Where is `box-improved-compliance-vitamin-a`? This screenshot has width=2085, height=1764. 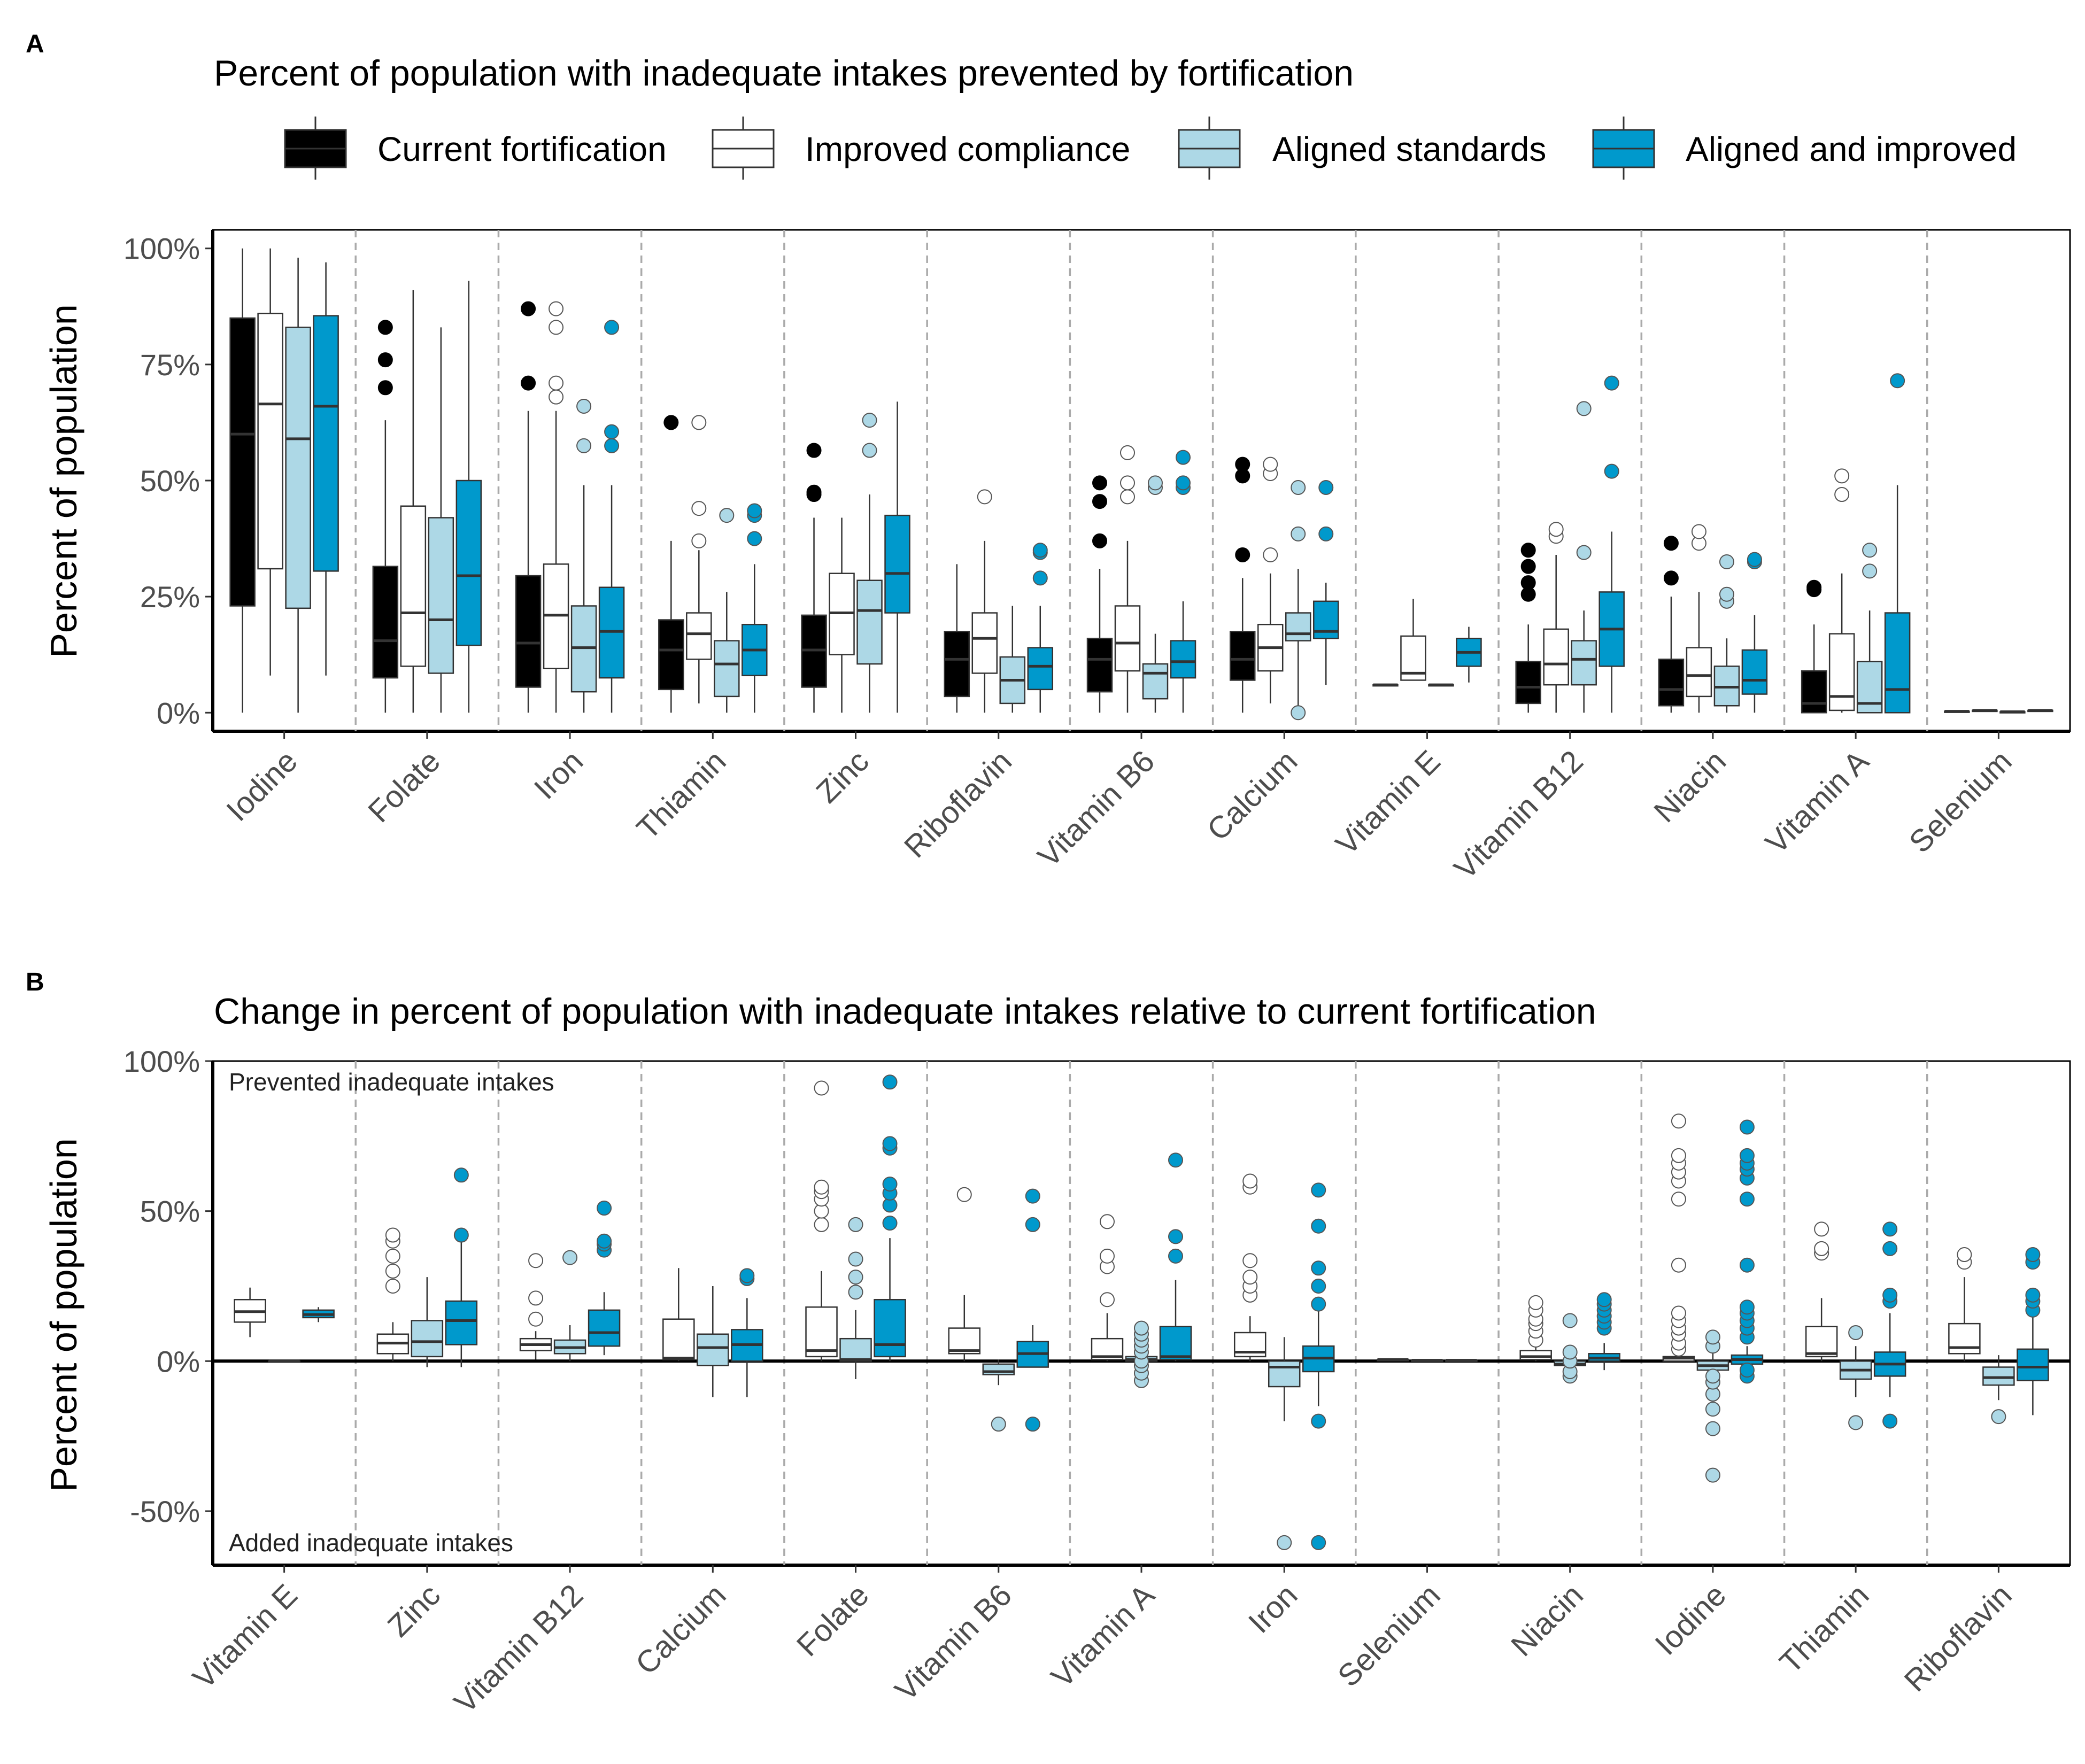 box-improved-compliance-vitamin-a is located at coordinates (1107, 1287).